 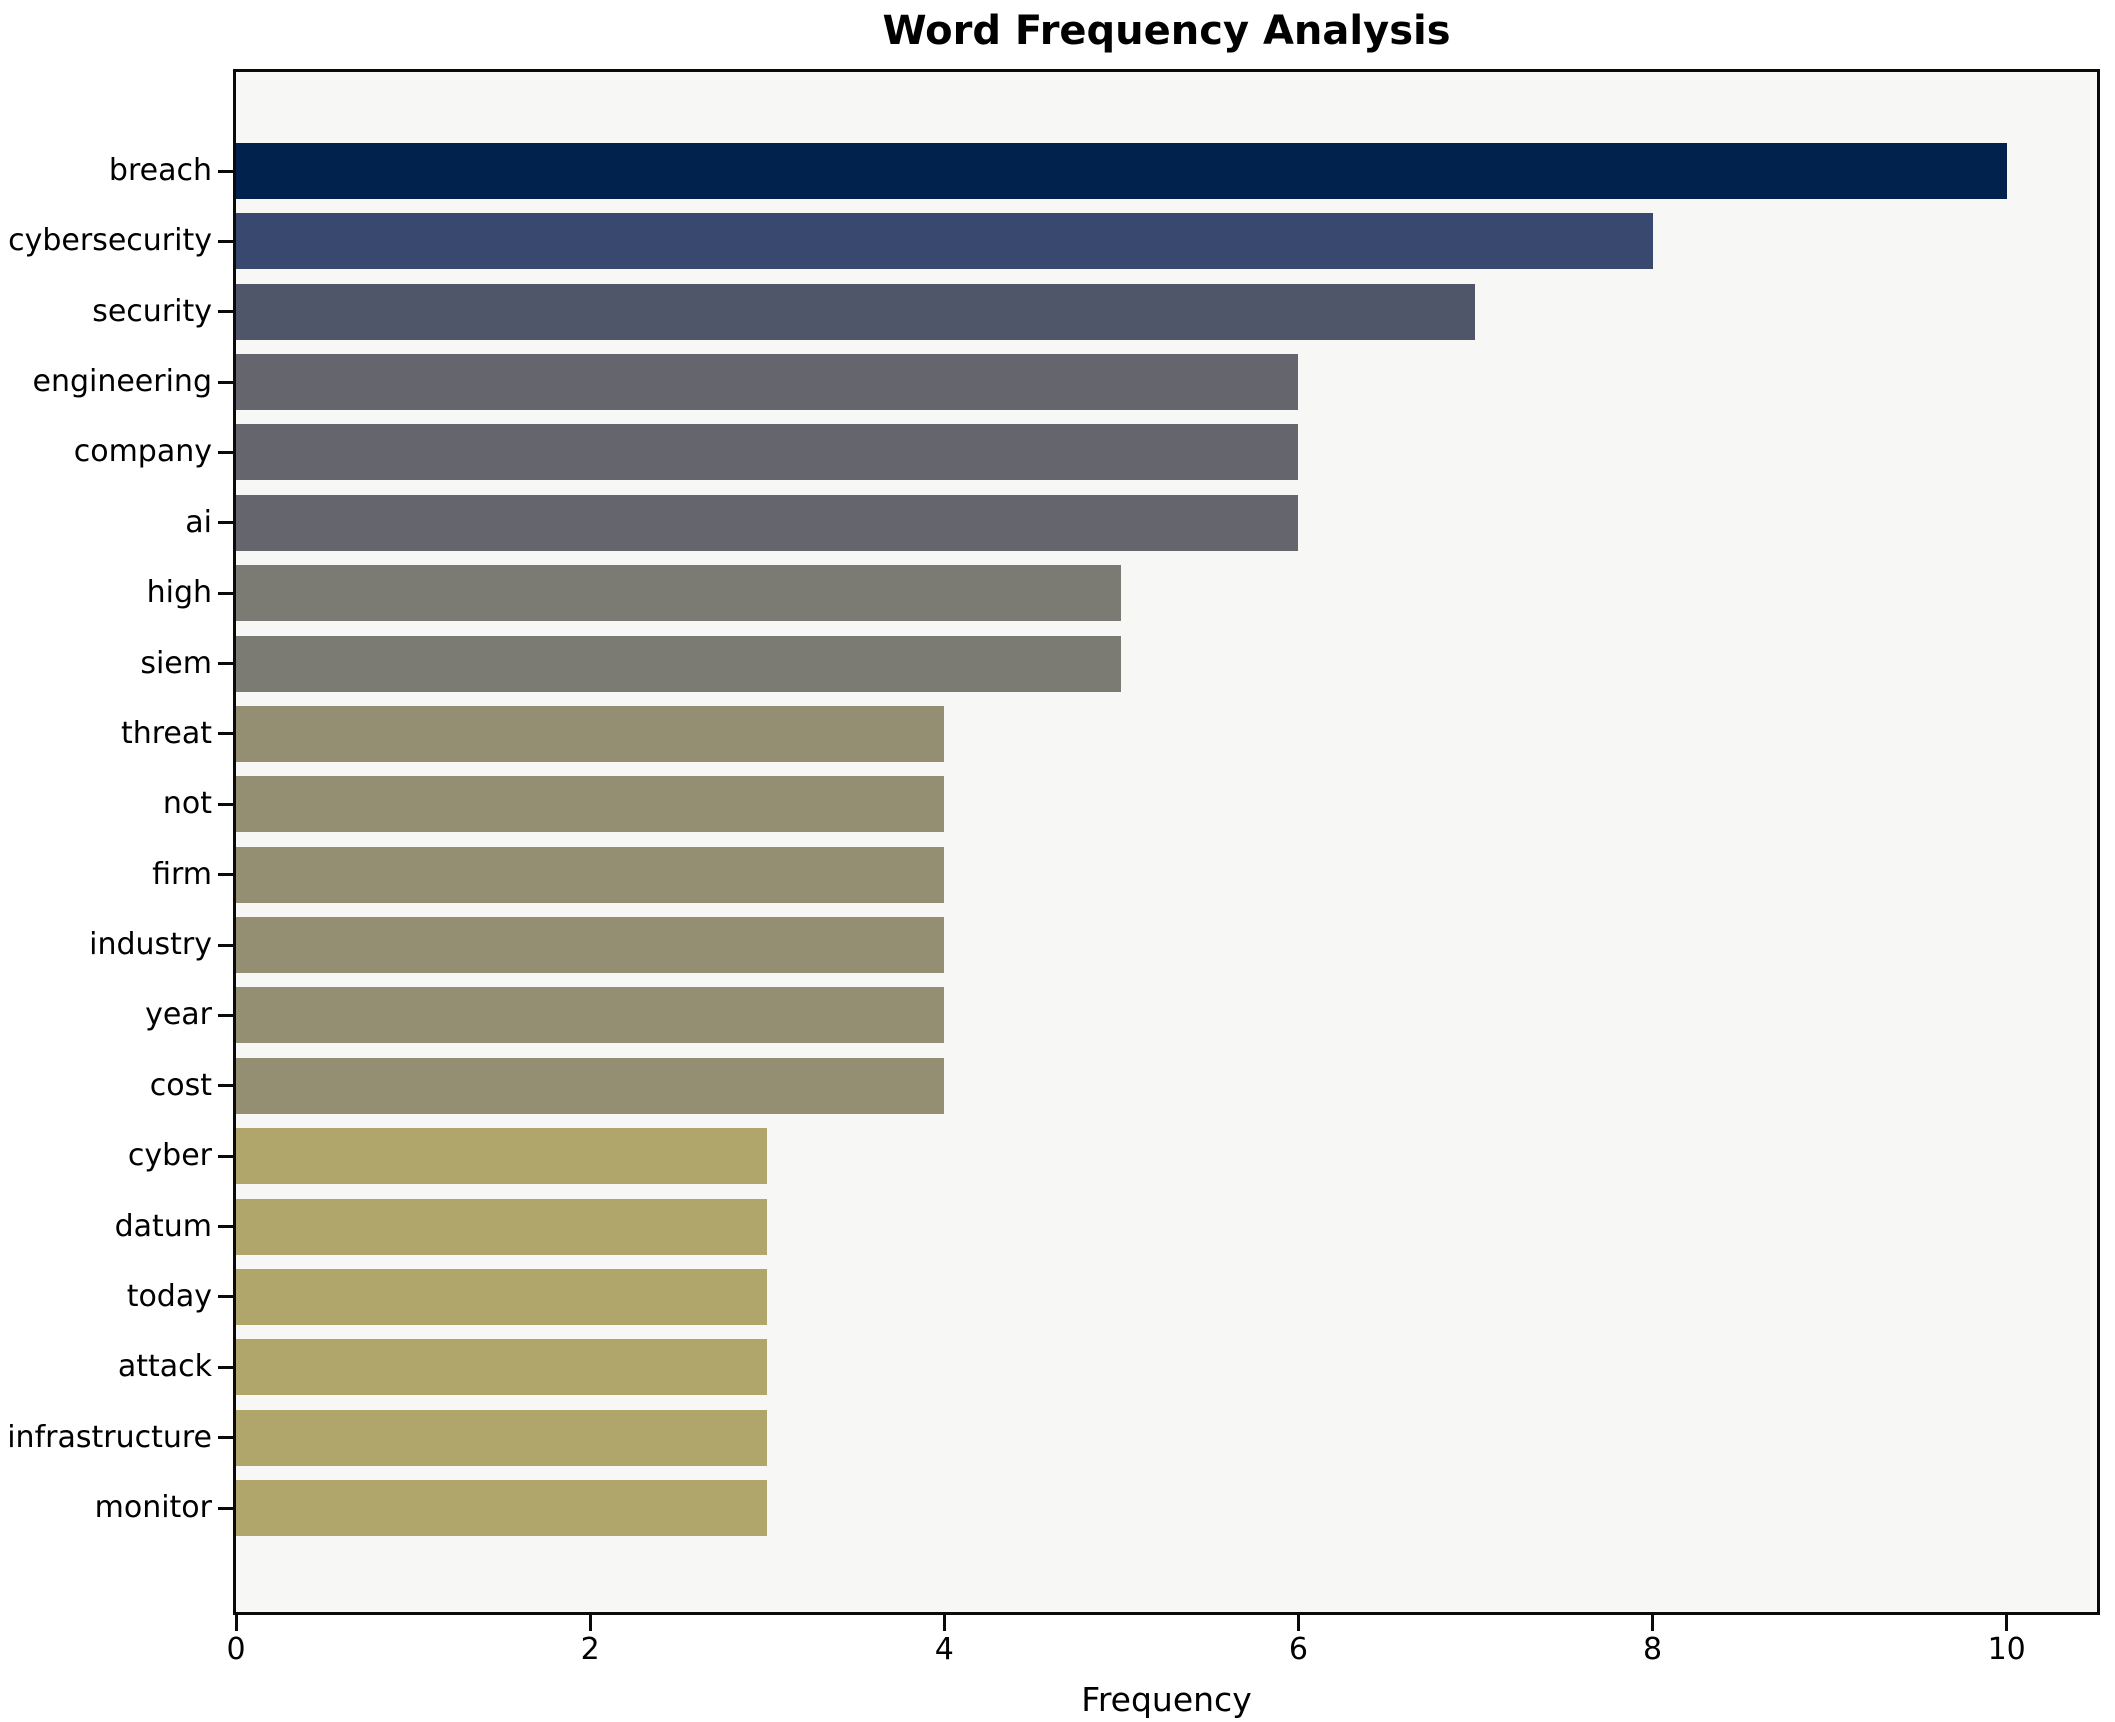 I want to click on x-tick-label: 10, so click(x=2006, y=1649).